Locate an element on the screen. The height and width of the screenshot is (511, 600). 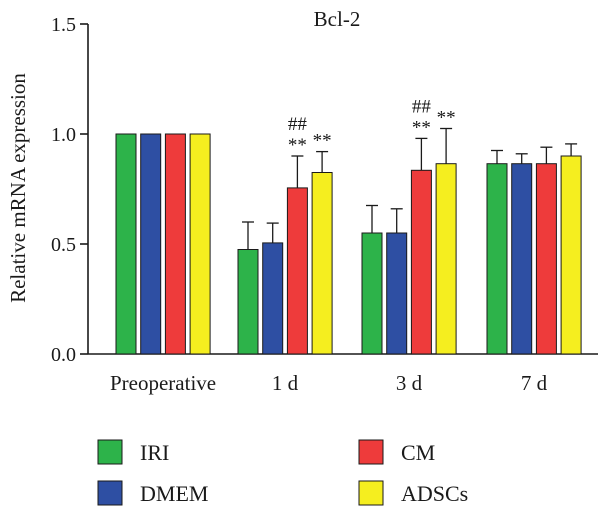
legend-swatch-iri is located at coordinates (110, 452).